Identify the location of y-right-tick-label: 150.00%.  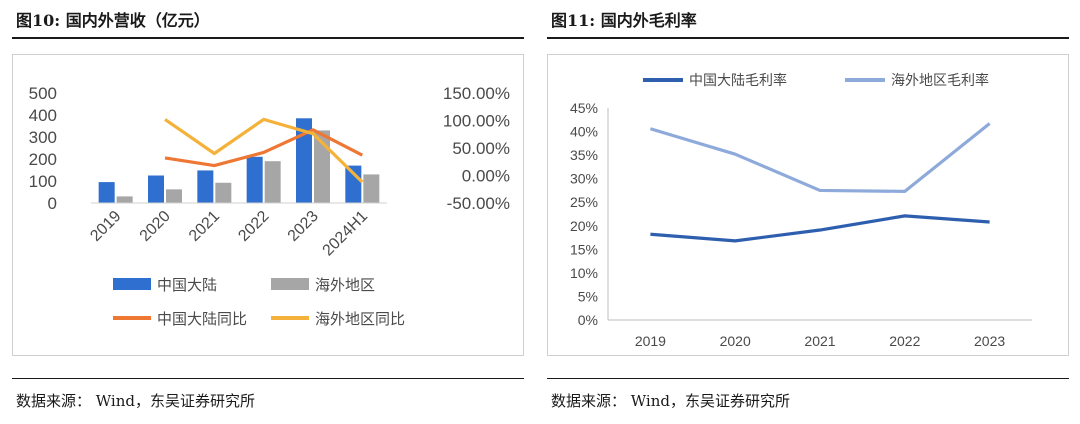
(476, 93).